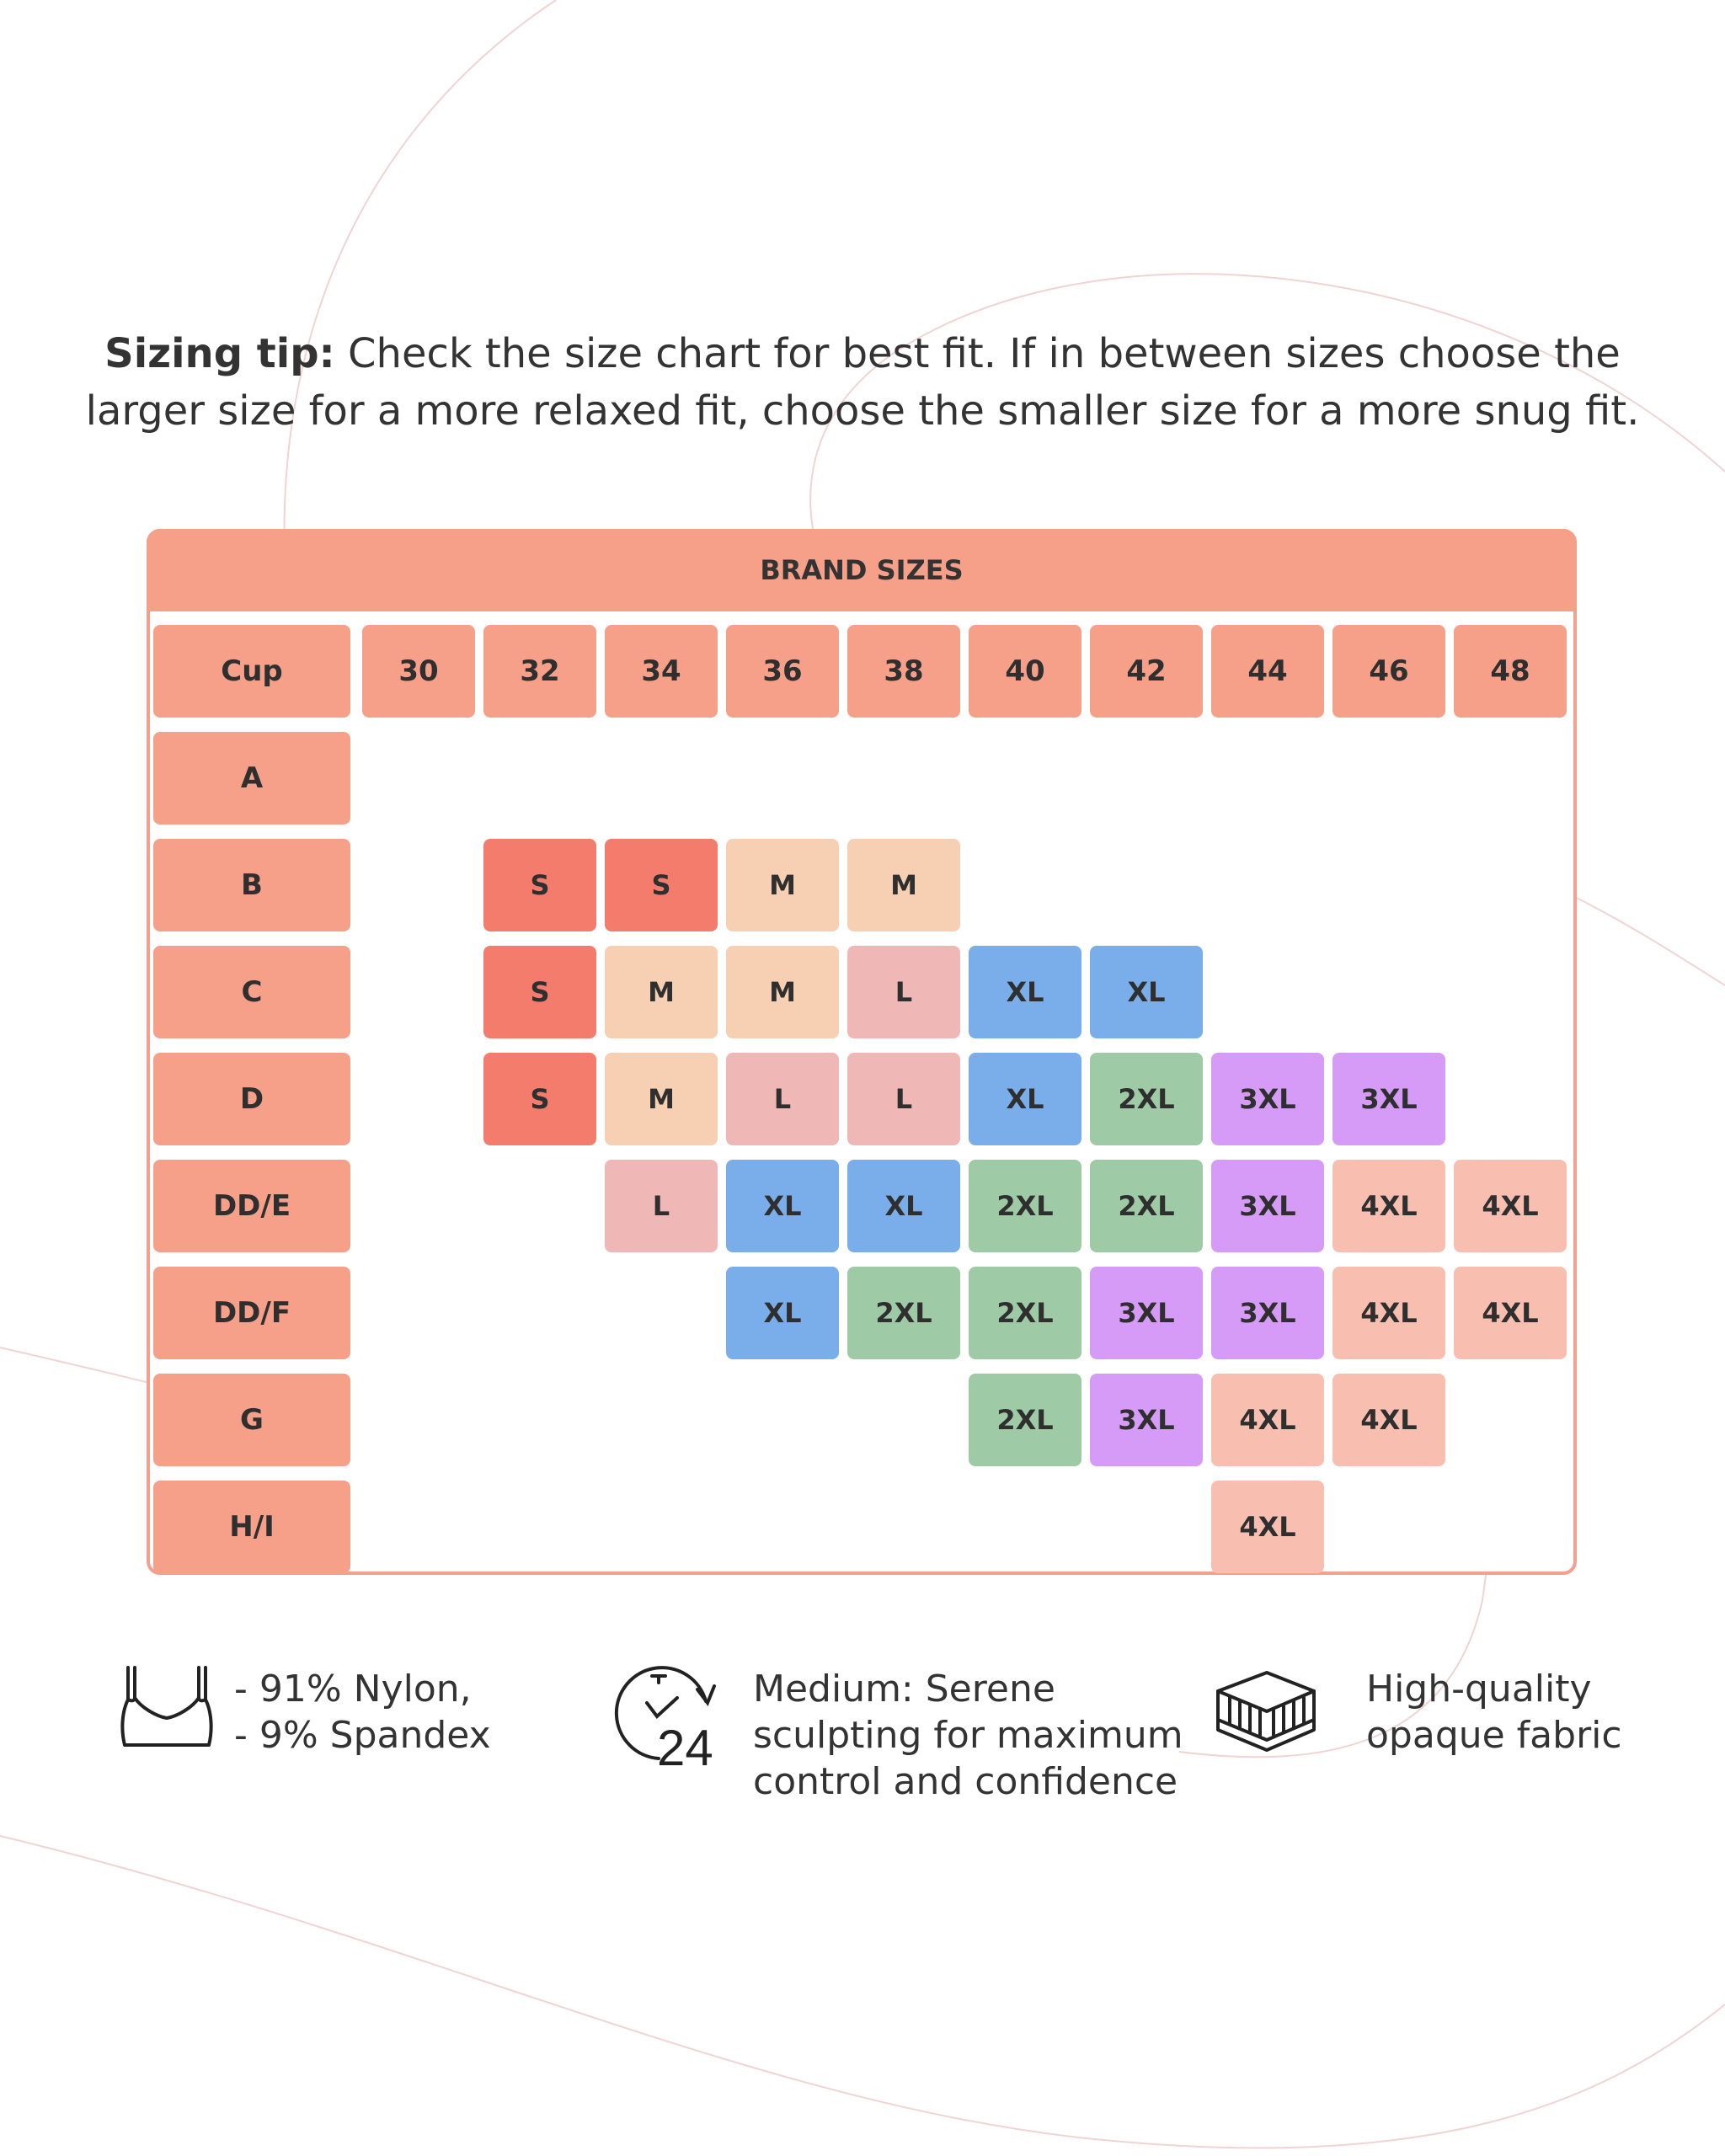 The width and height of the screenshot is (1725, 2156). I want to click on cup-row-header: H/I, so click(251, 1527).